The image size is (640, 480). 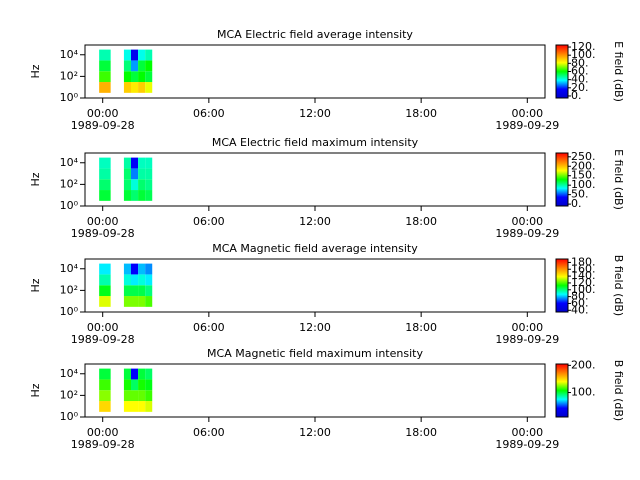 What do you see at coordinates (583, 268) in the screenshot?
I see `colorbar-tick-label: 160.` at bounding box center [583, 268].